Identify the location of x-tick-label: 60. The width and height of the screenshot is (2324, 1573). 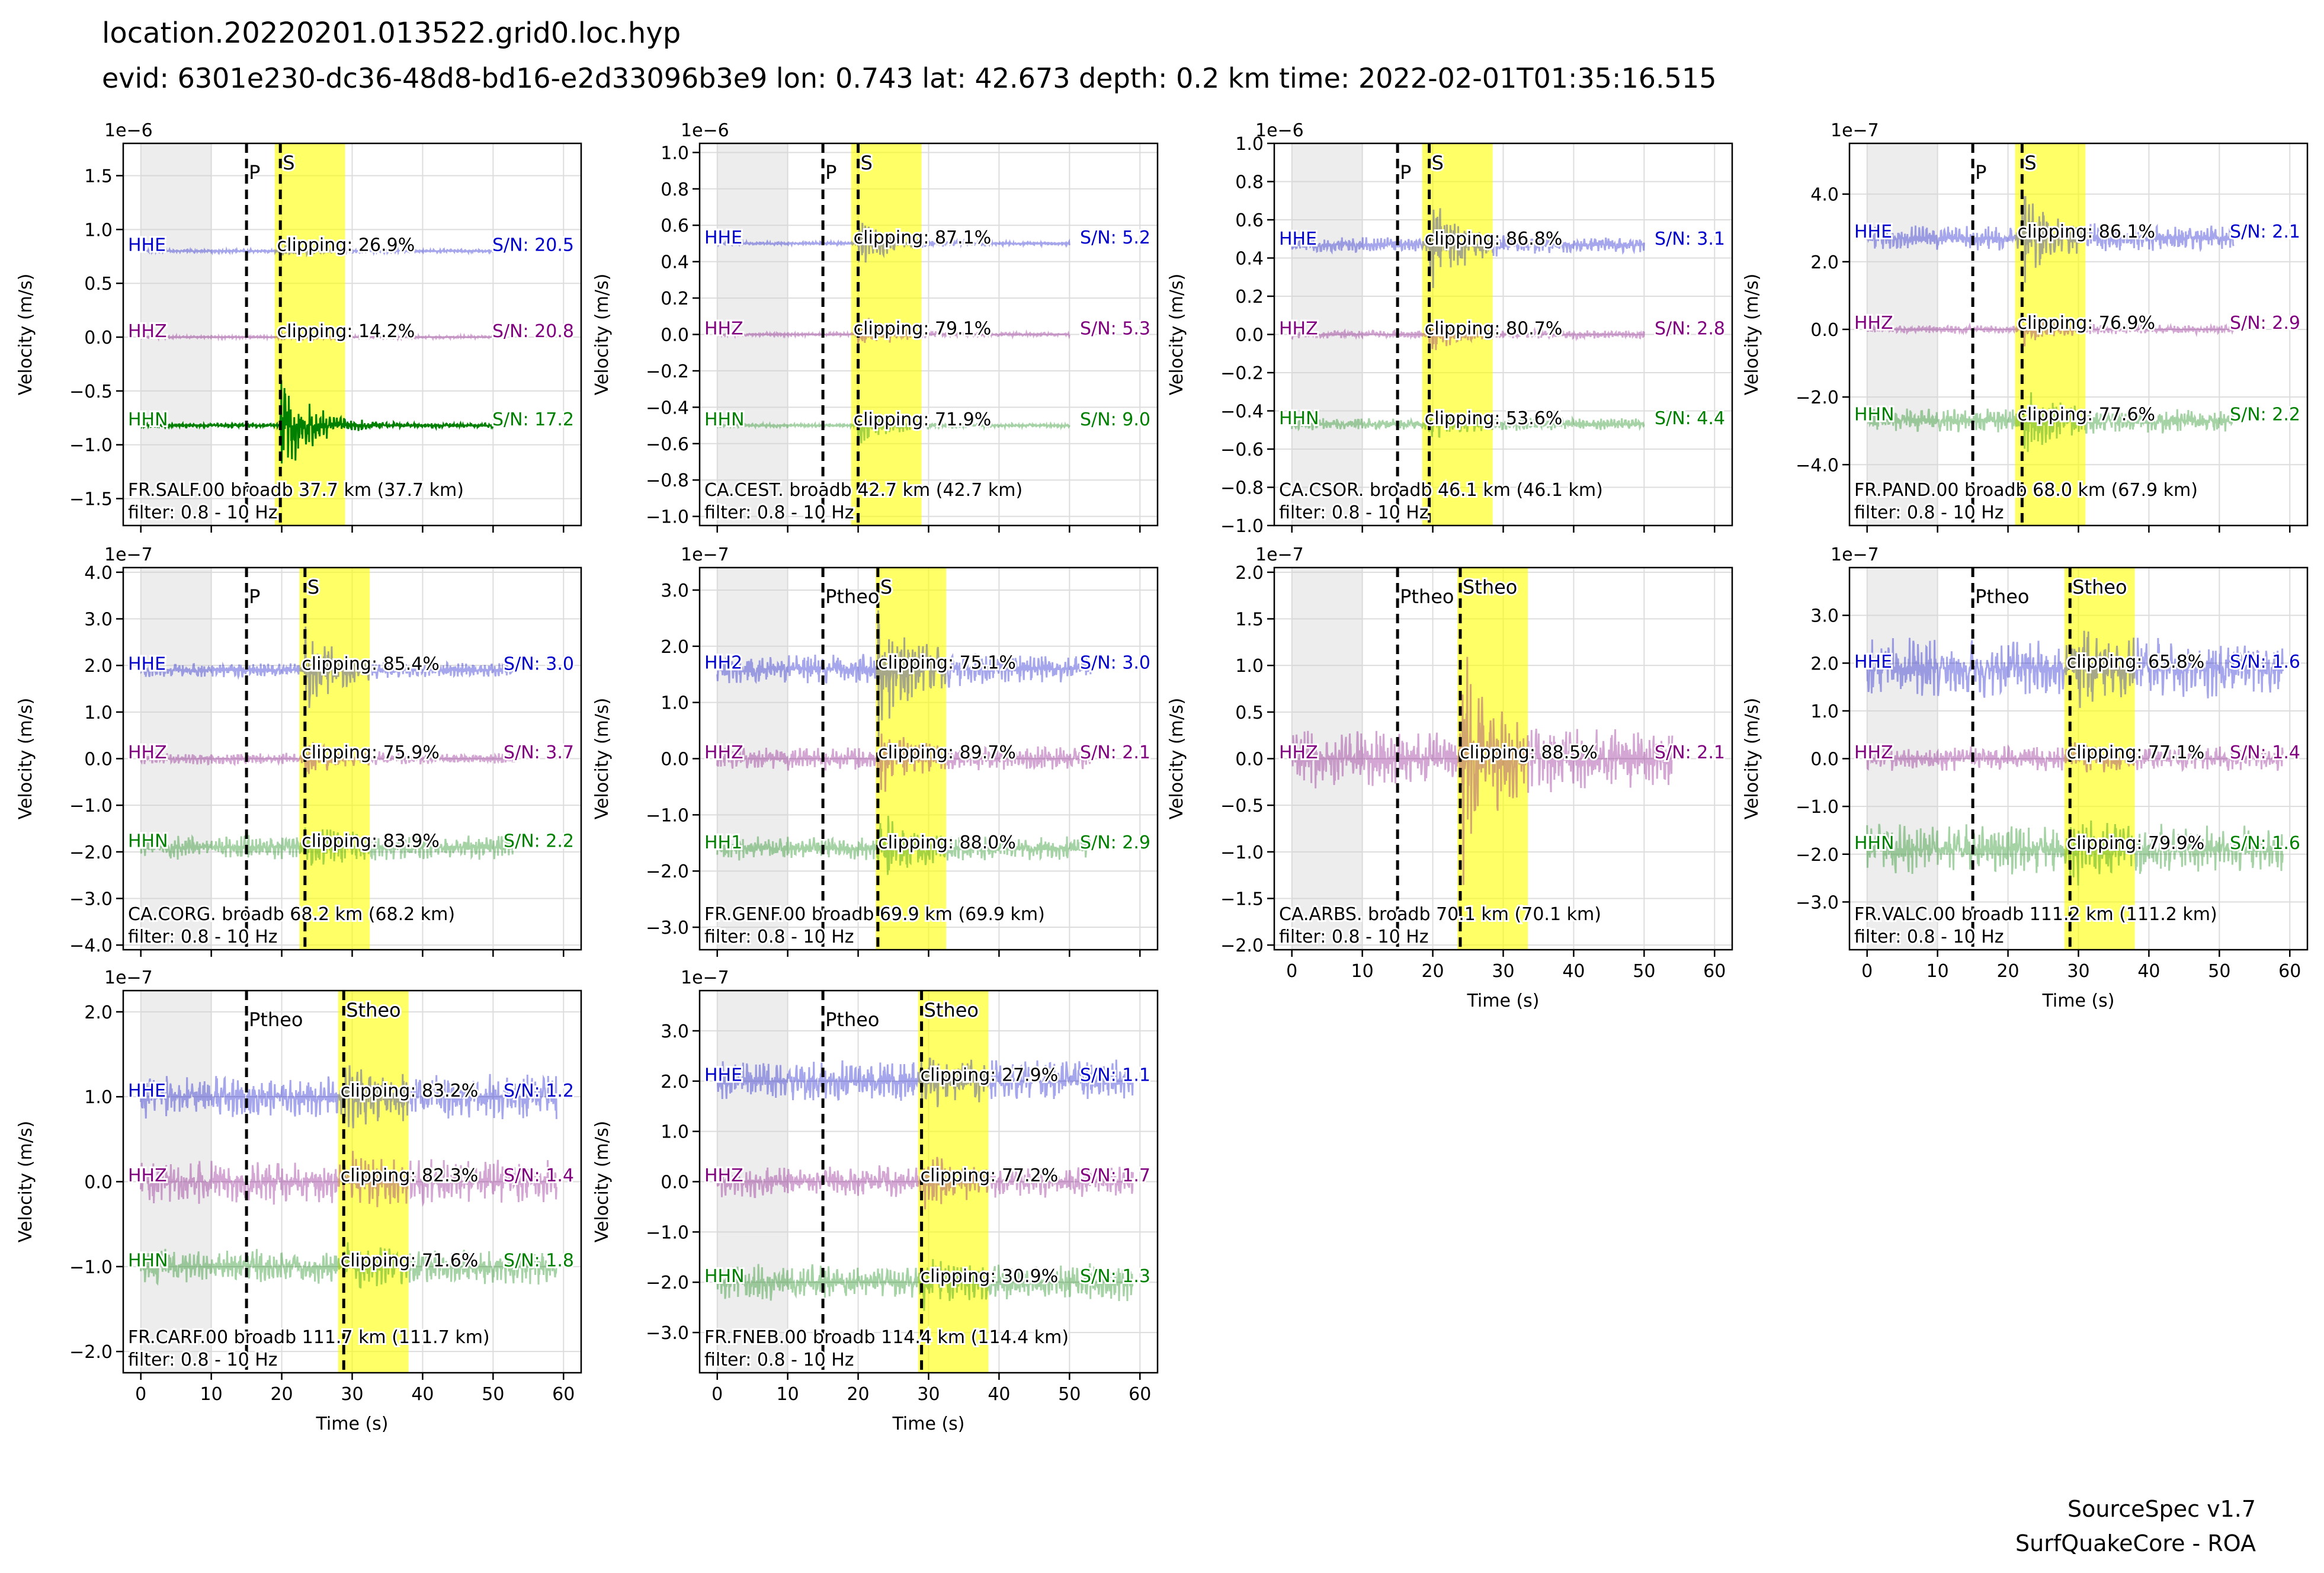
(2289, 972).